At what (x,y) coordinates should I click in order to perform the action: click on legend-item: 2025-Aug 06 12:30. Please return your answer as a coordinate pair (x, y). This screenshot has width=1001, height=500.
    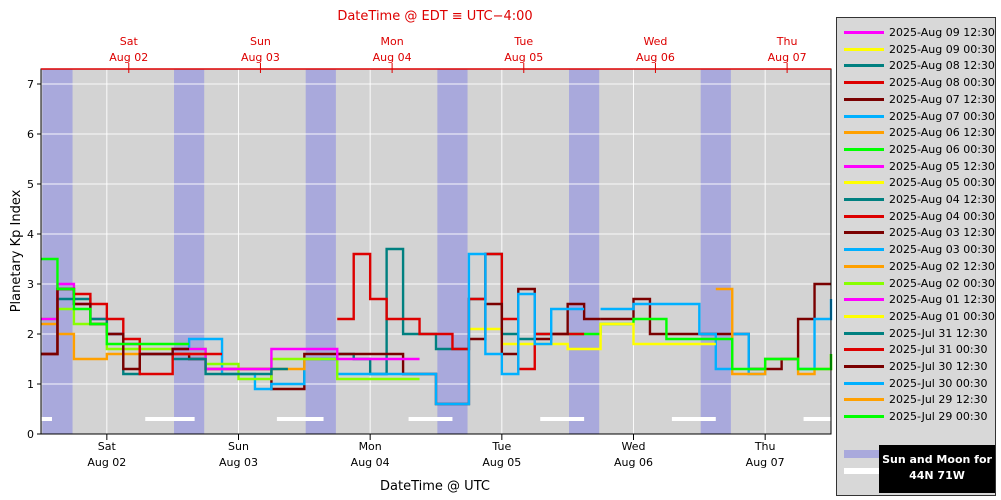
    Looking at the image, I should click on (917, 133).